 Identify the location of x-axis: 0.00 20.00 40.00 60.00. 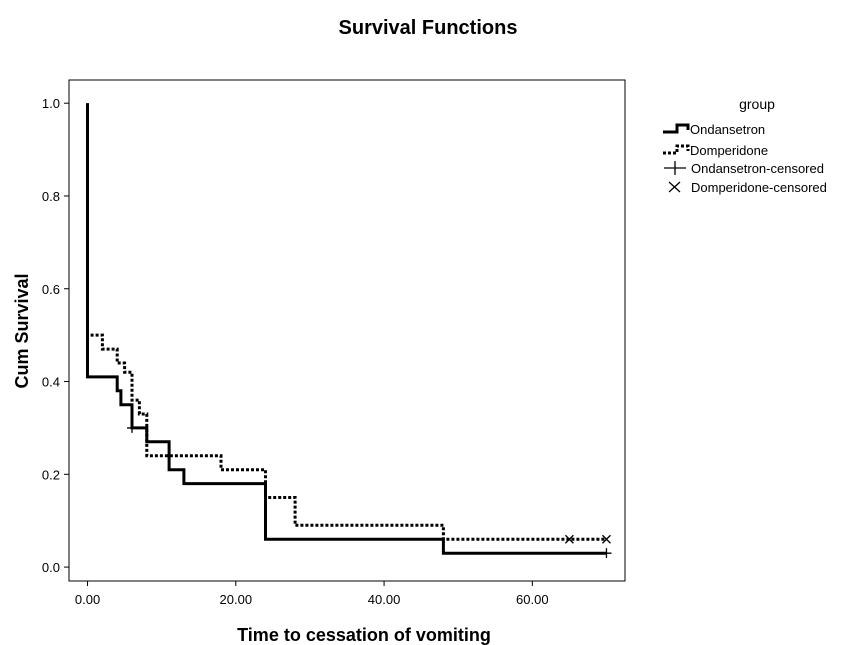
(312, 594).